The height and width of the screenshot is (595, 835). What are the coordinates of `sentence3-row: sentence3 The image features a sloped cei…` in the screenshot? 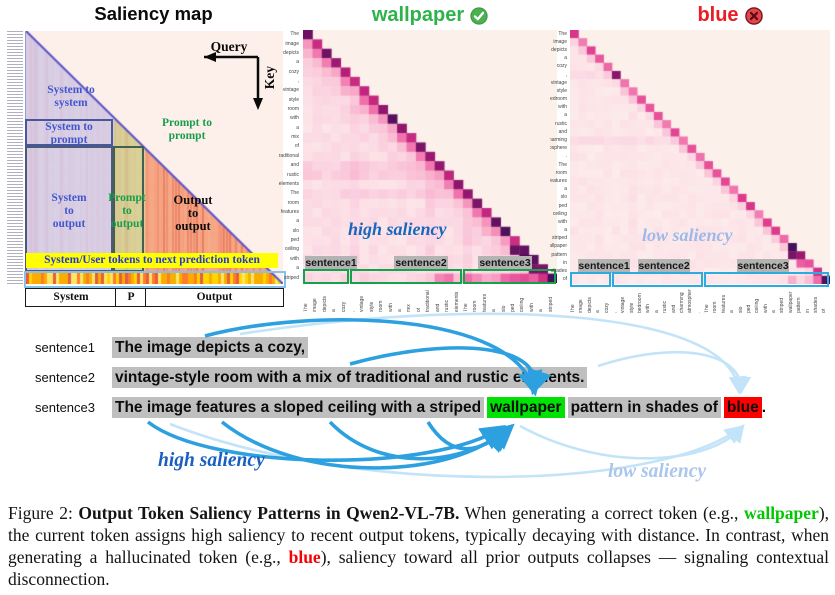 It's located at (400, 407).